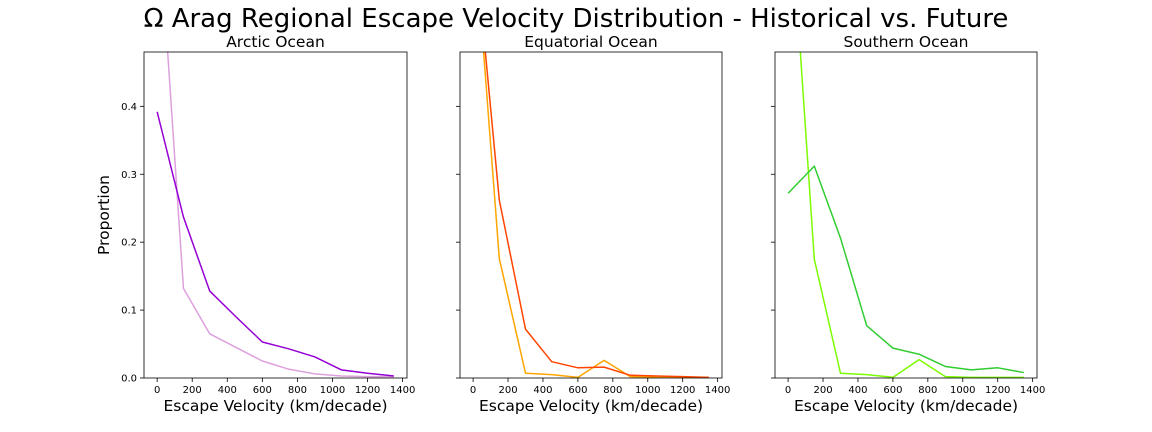 Image resolution: width=1152 pixels, height=432 pixels. What do you see at coordinates (104, 215) in the screenshot?
I see `y-axis-label: Proportion` at bounding box center [104, 215].